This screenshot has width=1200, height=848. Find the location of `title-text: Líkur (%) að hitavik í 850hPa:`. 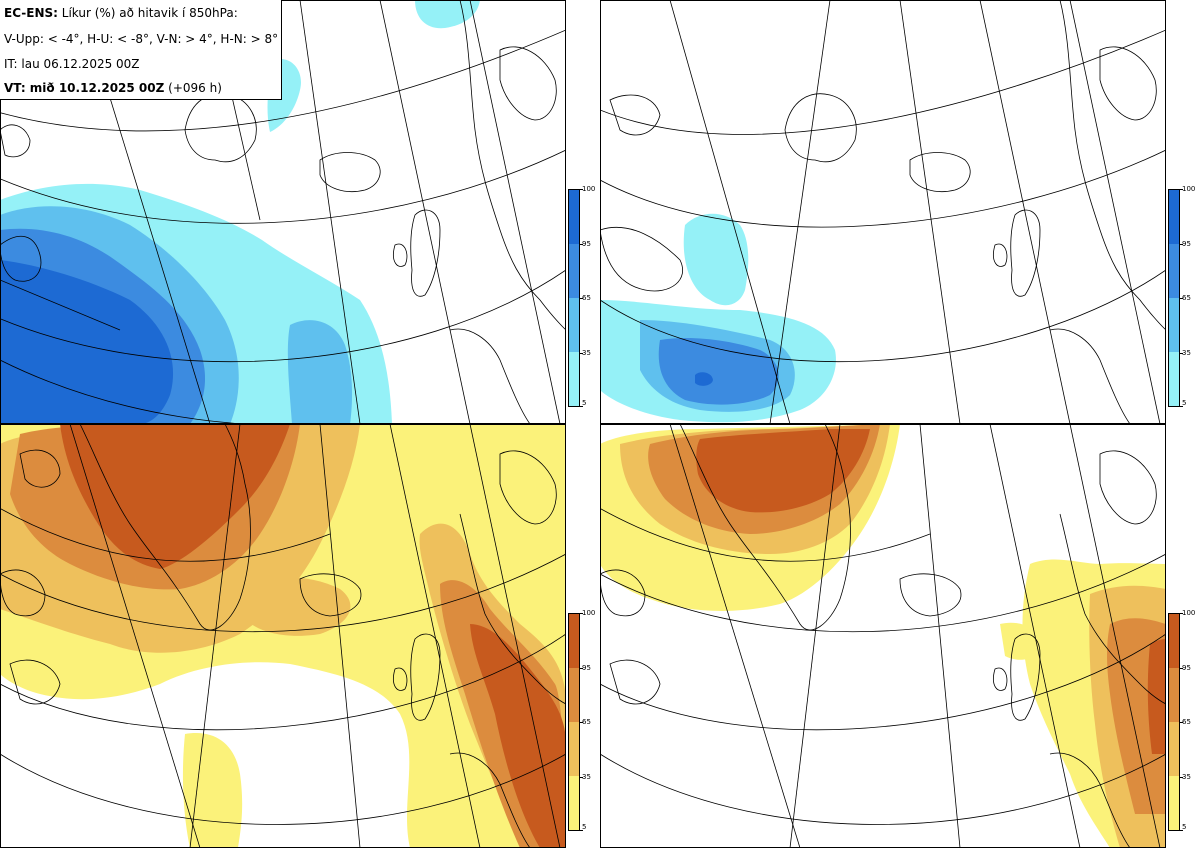

title-text: Líkur (%) að hitavik í 850hPa: is located at coordinates (147, 13).